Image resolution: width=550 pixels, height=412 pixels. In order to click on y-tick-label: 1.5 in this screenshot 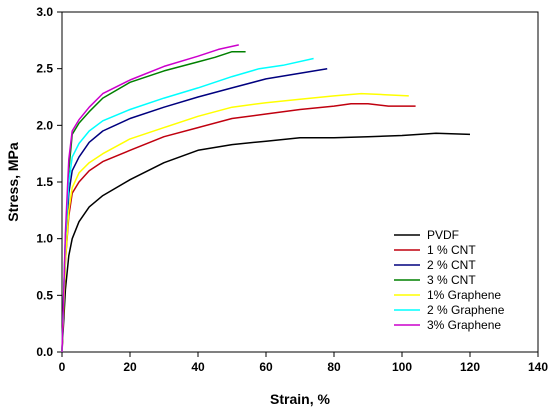, I will do `click(44, 182)`.